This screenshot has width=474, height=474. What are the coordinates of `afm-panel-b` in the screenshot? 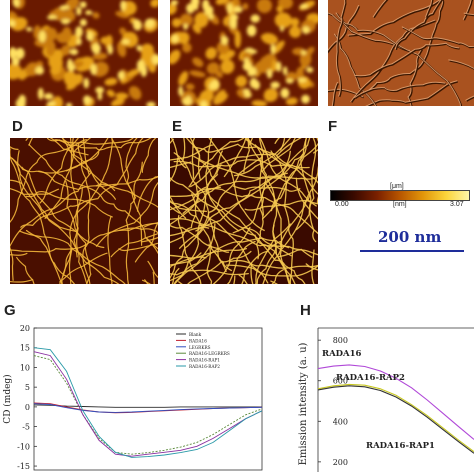 It's located at (244, 53).